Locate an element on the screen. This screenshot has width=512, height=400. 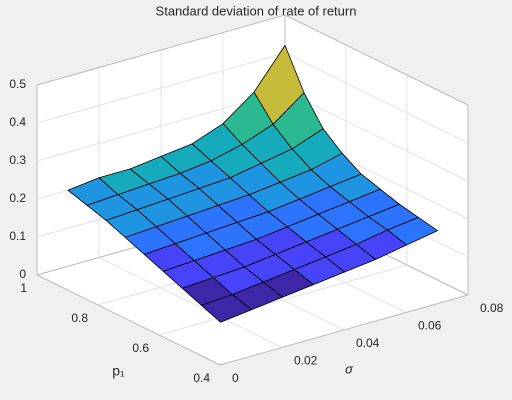
y-tick-label: 0.6 is located at coordinates (140, 348).